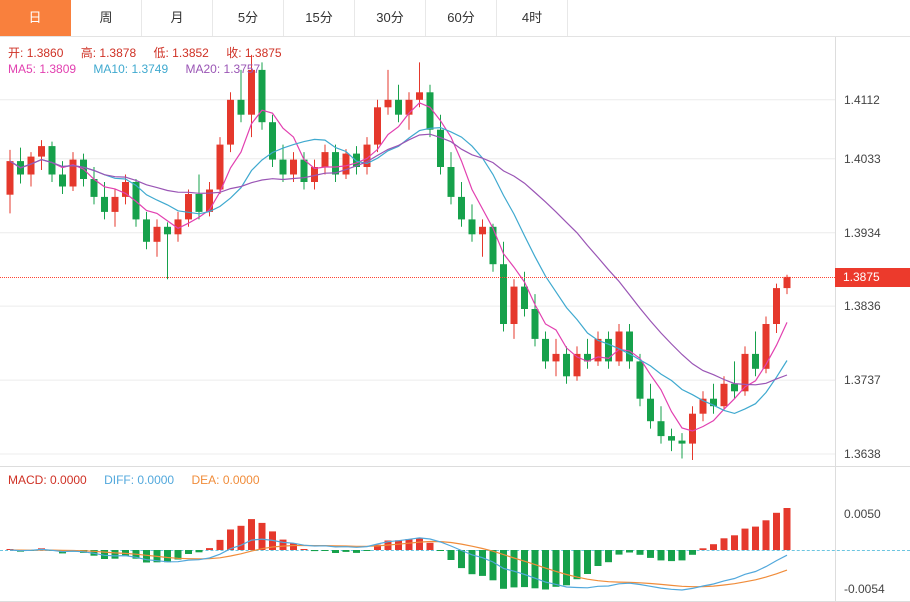  What do you see at coordinates (872, 534) in the screenshot?
I see `macd-axis: 0.0050 -0.0054` at bounding box center [872, 534].